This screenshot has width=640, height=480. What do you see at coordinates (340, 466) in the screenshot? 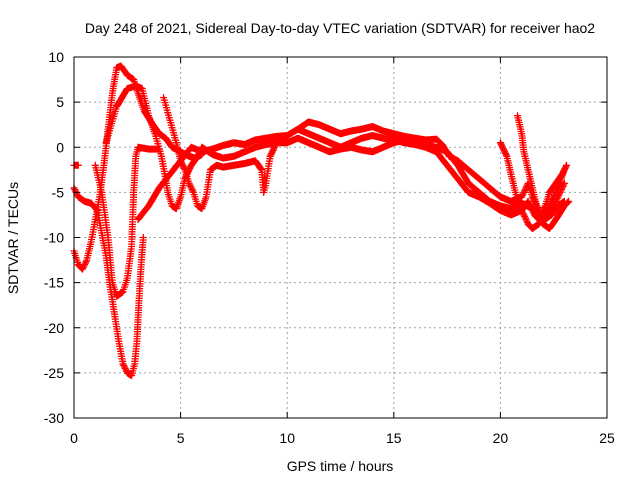
I see `x-axis-label: GPS time / hours` at bounding box center [340, 466].